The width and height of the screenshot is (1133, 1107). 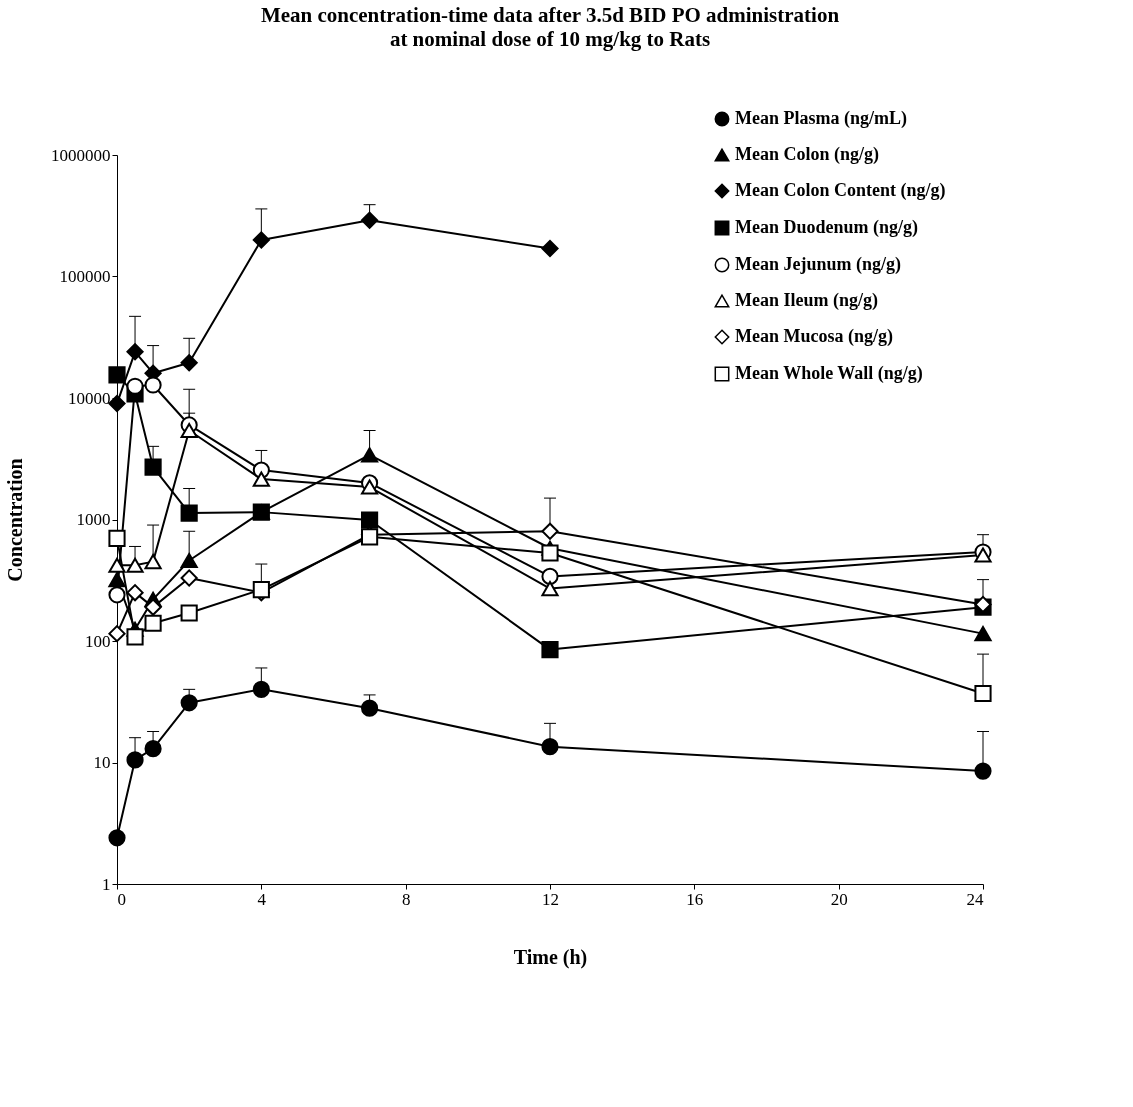 What do you see at coordinates (98, 641) in the screenshot?
I see `y-tick-label: 100` at bounding box center [98, 641].